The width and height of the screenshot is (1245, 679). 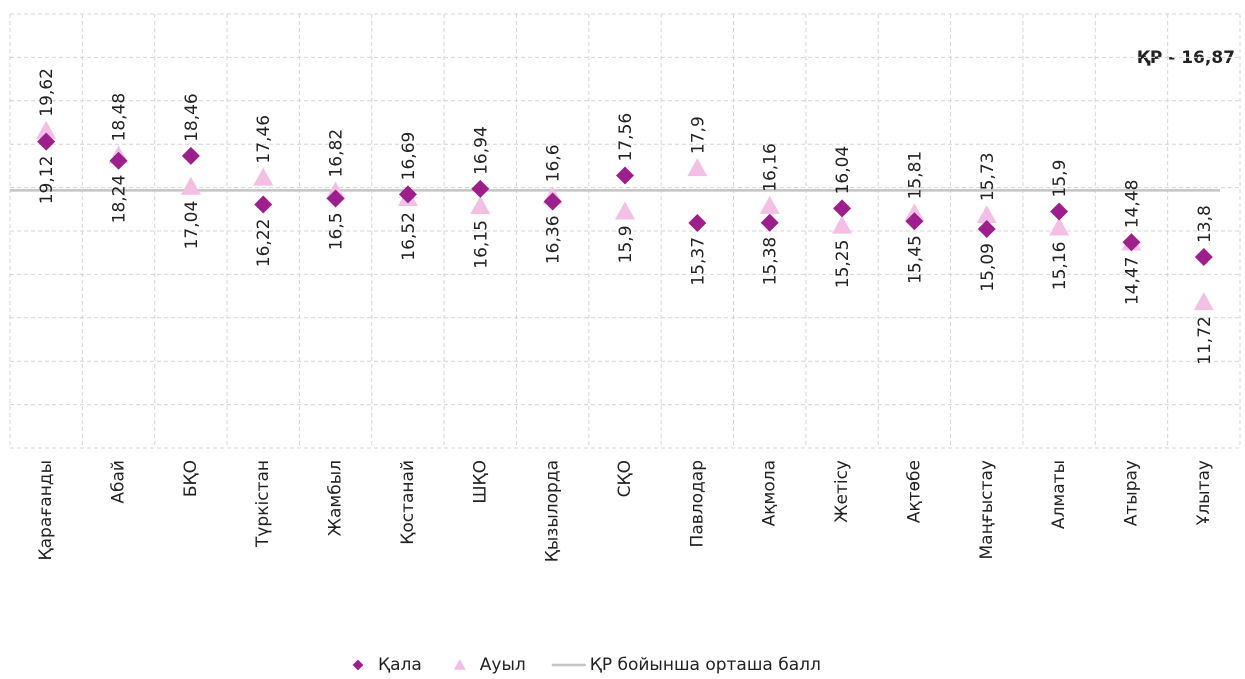 What do you see at coordinates (554, 163) in the screenshot?
I see `value-label: 16,6` at bounding box center [554, 163].